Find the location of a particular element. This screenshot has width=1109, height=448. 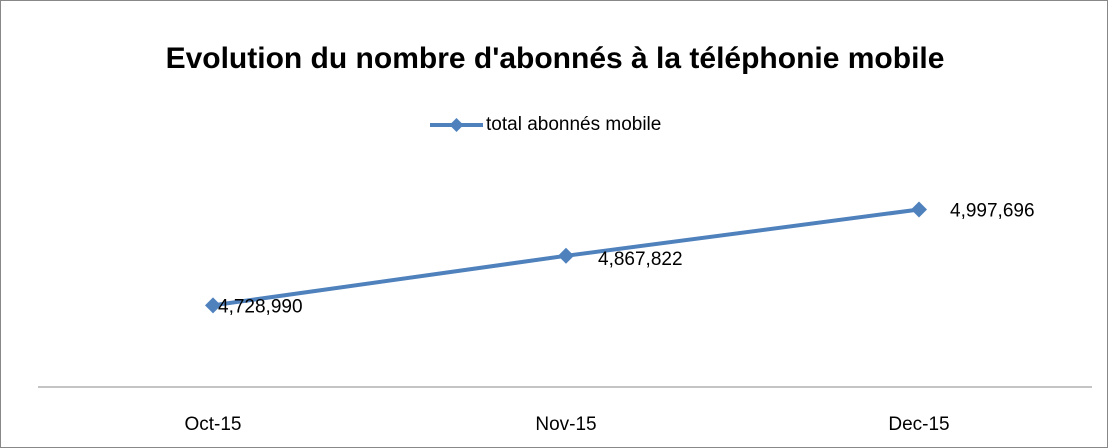

legend-marker is located at coordinates (456, 125).